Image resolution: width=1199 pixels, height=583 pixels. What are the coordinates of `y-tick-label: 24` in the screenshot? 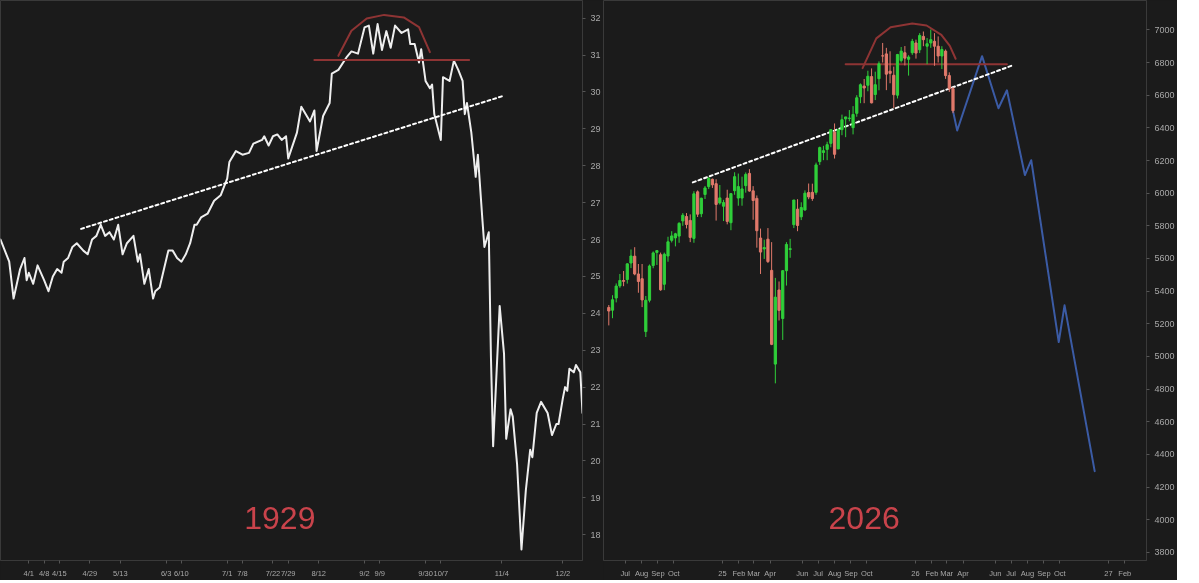 It's located at (595, 313).